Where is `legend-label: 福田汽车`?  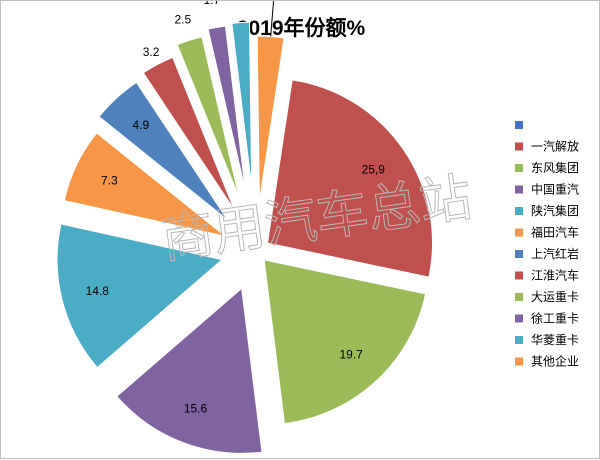
legend-label: 福田汽车 is located at coordinates (555, 232).